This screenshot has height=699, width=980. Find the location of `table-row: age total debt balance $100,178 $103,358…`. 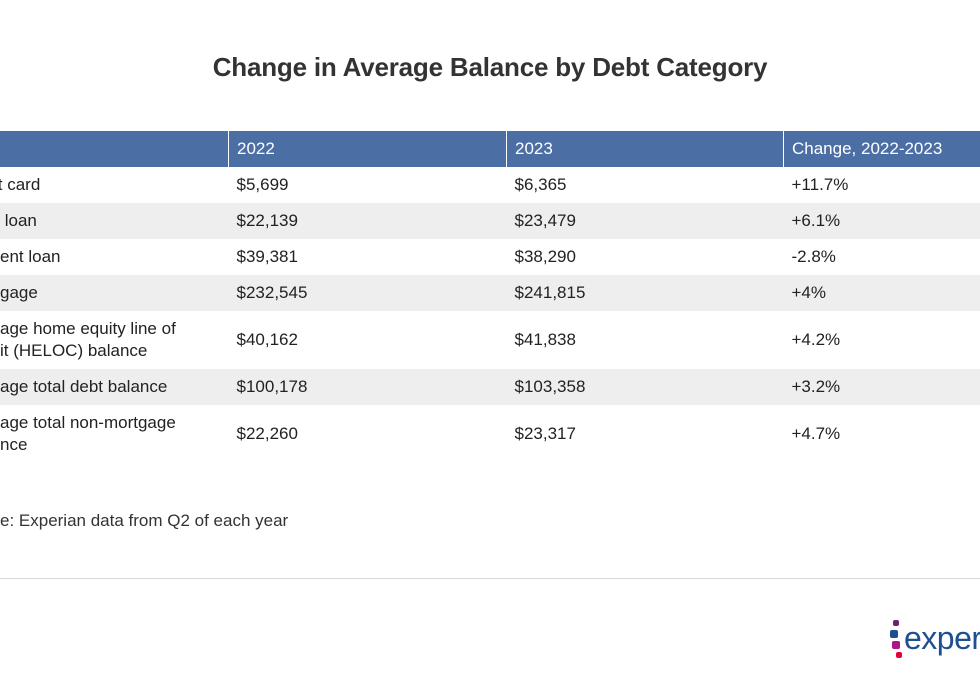

table-row: age total debt balance $100,178 $103,358… is located at coordinates (490, 387).